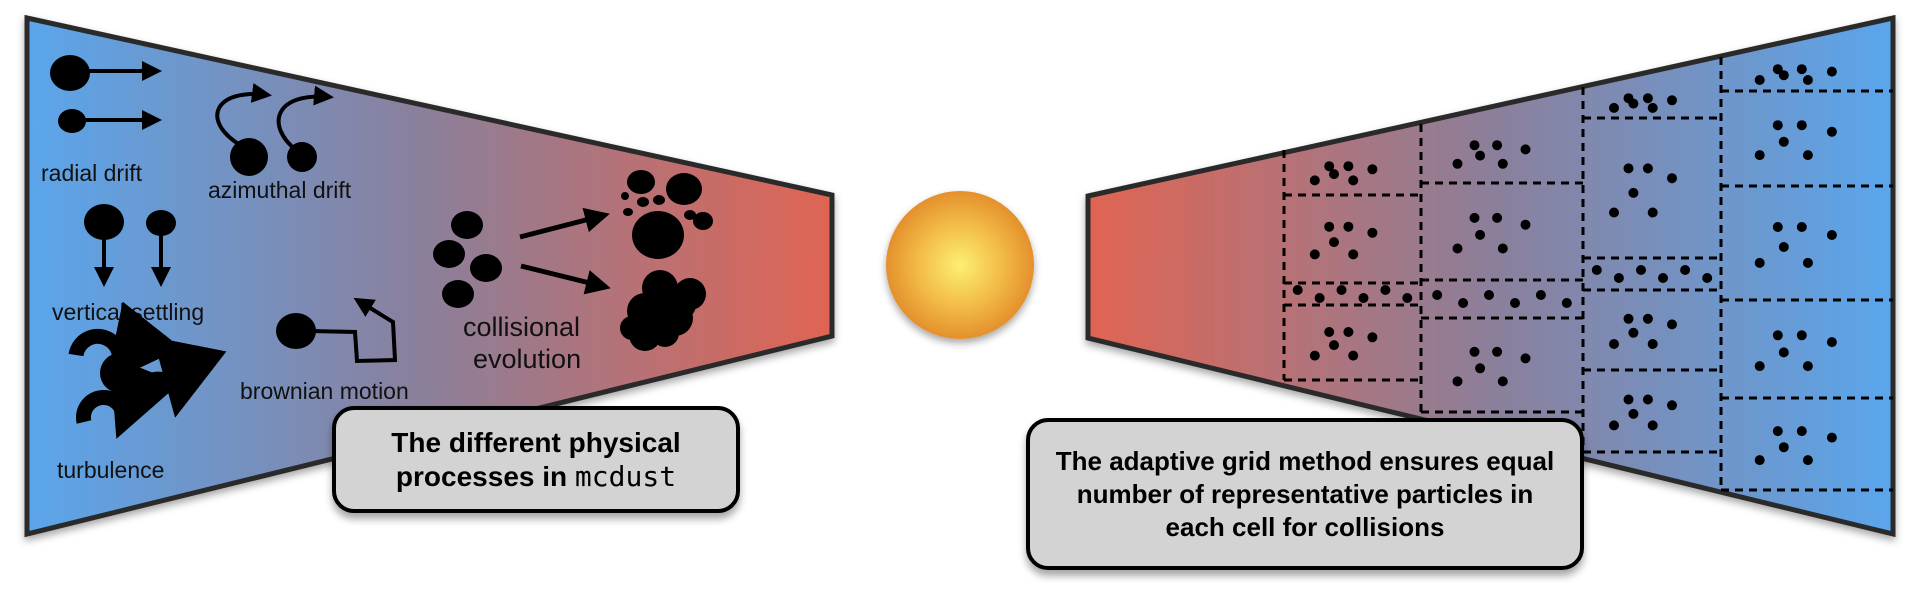 The height and width of the screenshot is (593, 1920). What do you see at coordinates (110, 470) in the screenshot?
I see `turbulence-label: turbulence` at bounding box center [110, 470].